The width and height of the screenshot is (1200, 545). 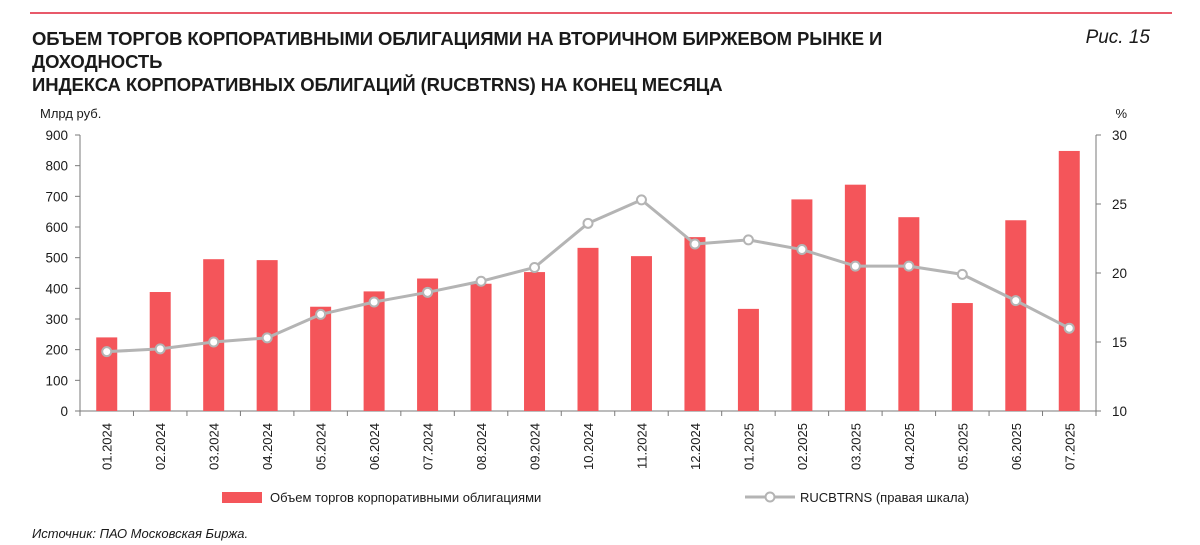 I want to click on legend-swatch-bars, so click(x=242, y=497).